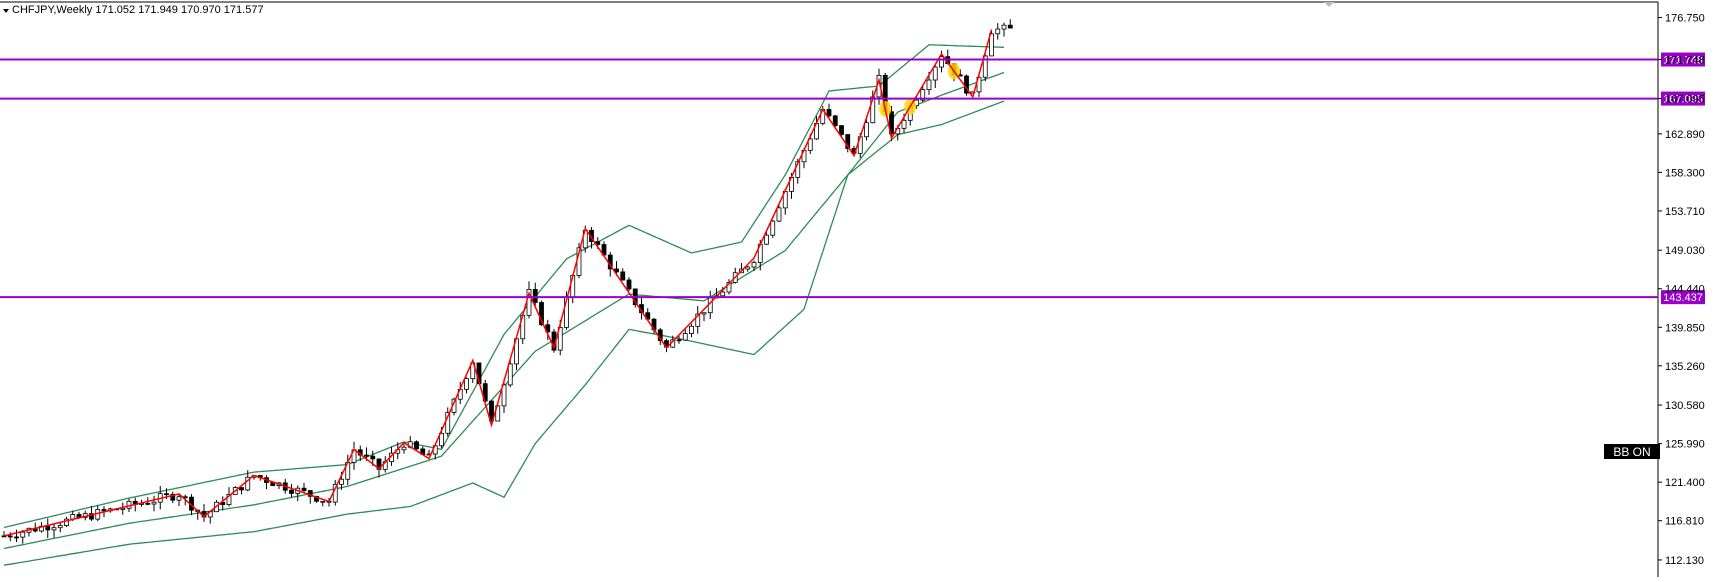 The height and width of the screenshot is (582, 1715). Describe the element at coordinates (1685, 19) in the screenshot. I see `y-tick-label: 176.750` at that location.